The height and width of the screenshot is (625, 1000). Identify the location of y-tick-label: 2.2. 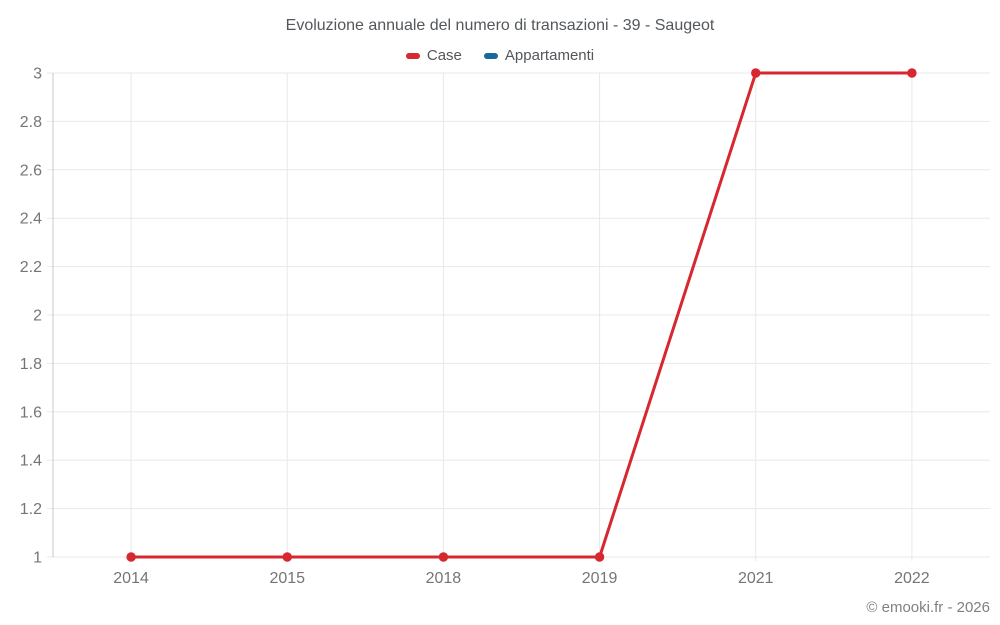
(31, 267).